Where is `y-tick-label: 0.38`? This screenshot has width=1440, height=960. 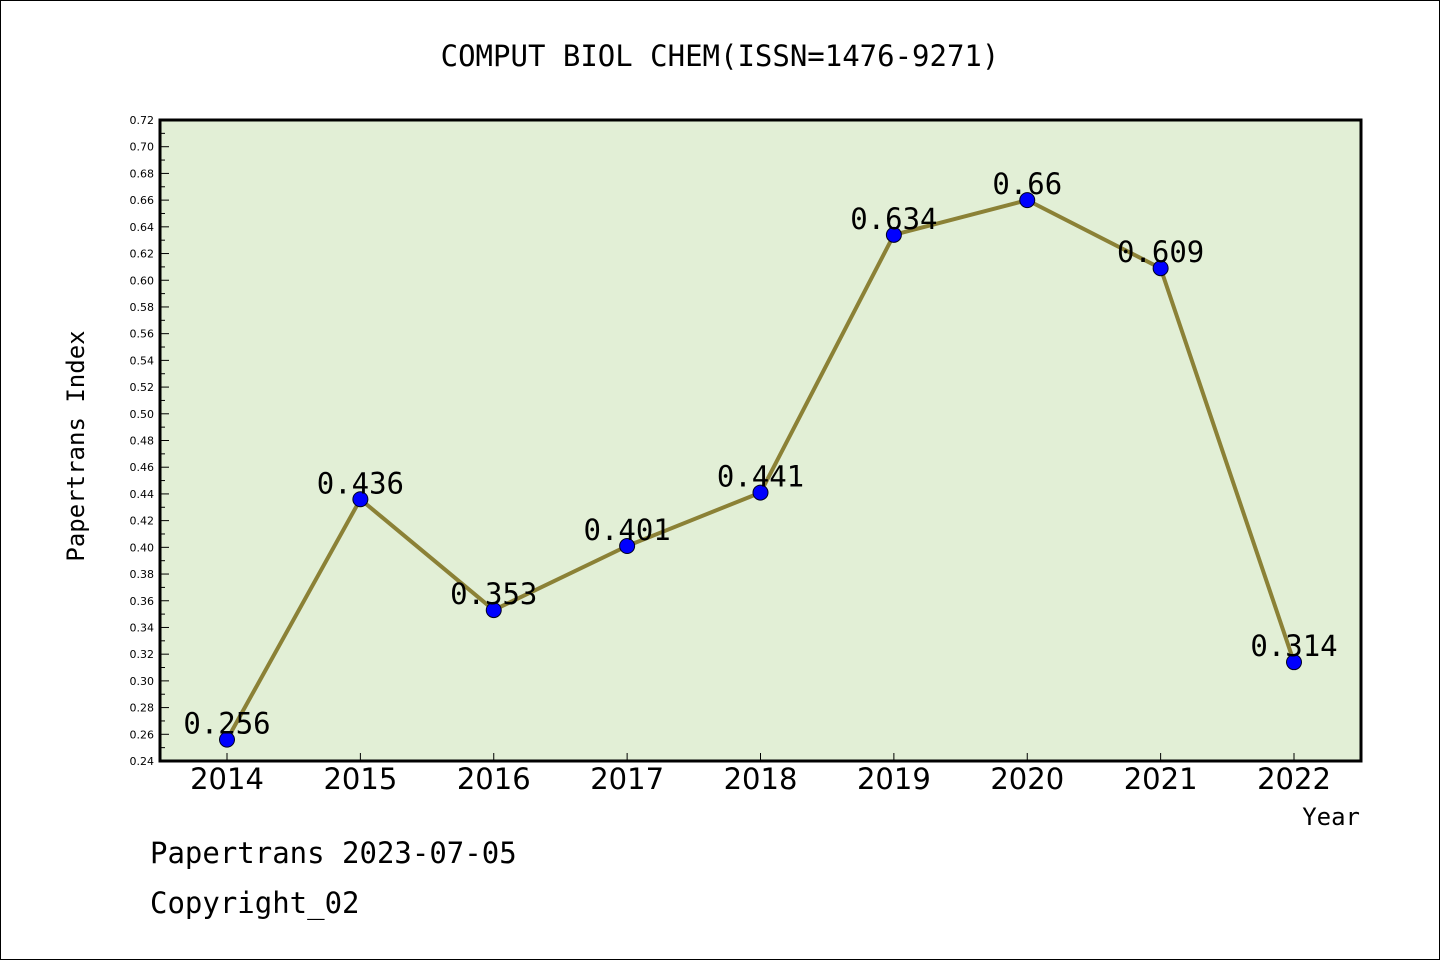
y-tick-label: 0.38 is located at coordinates (142, 574).